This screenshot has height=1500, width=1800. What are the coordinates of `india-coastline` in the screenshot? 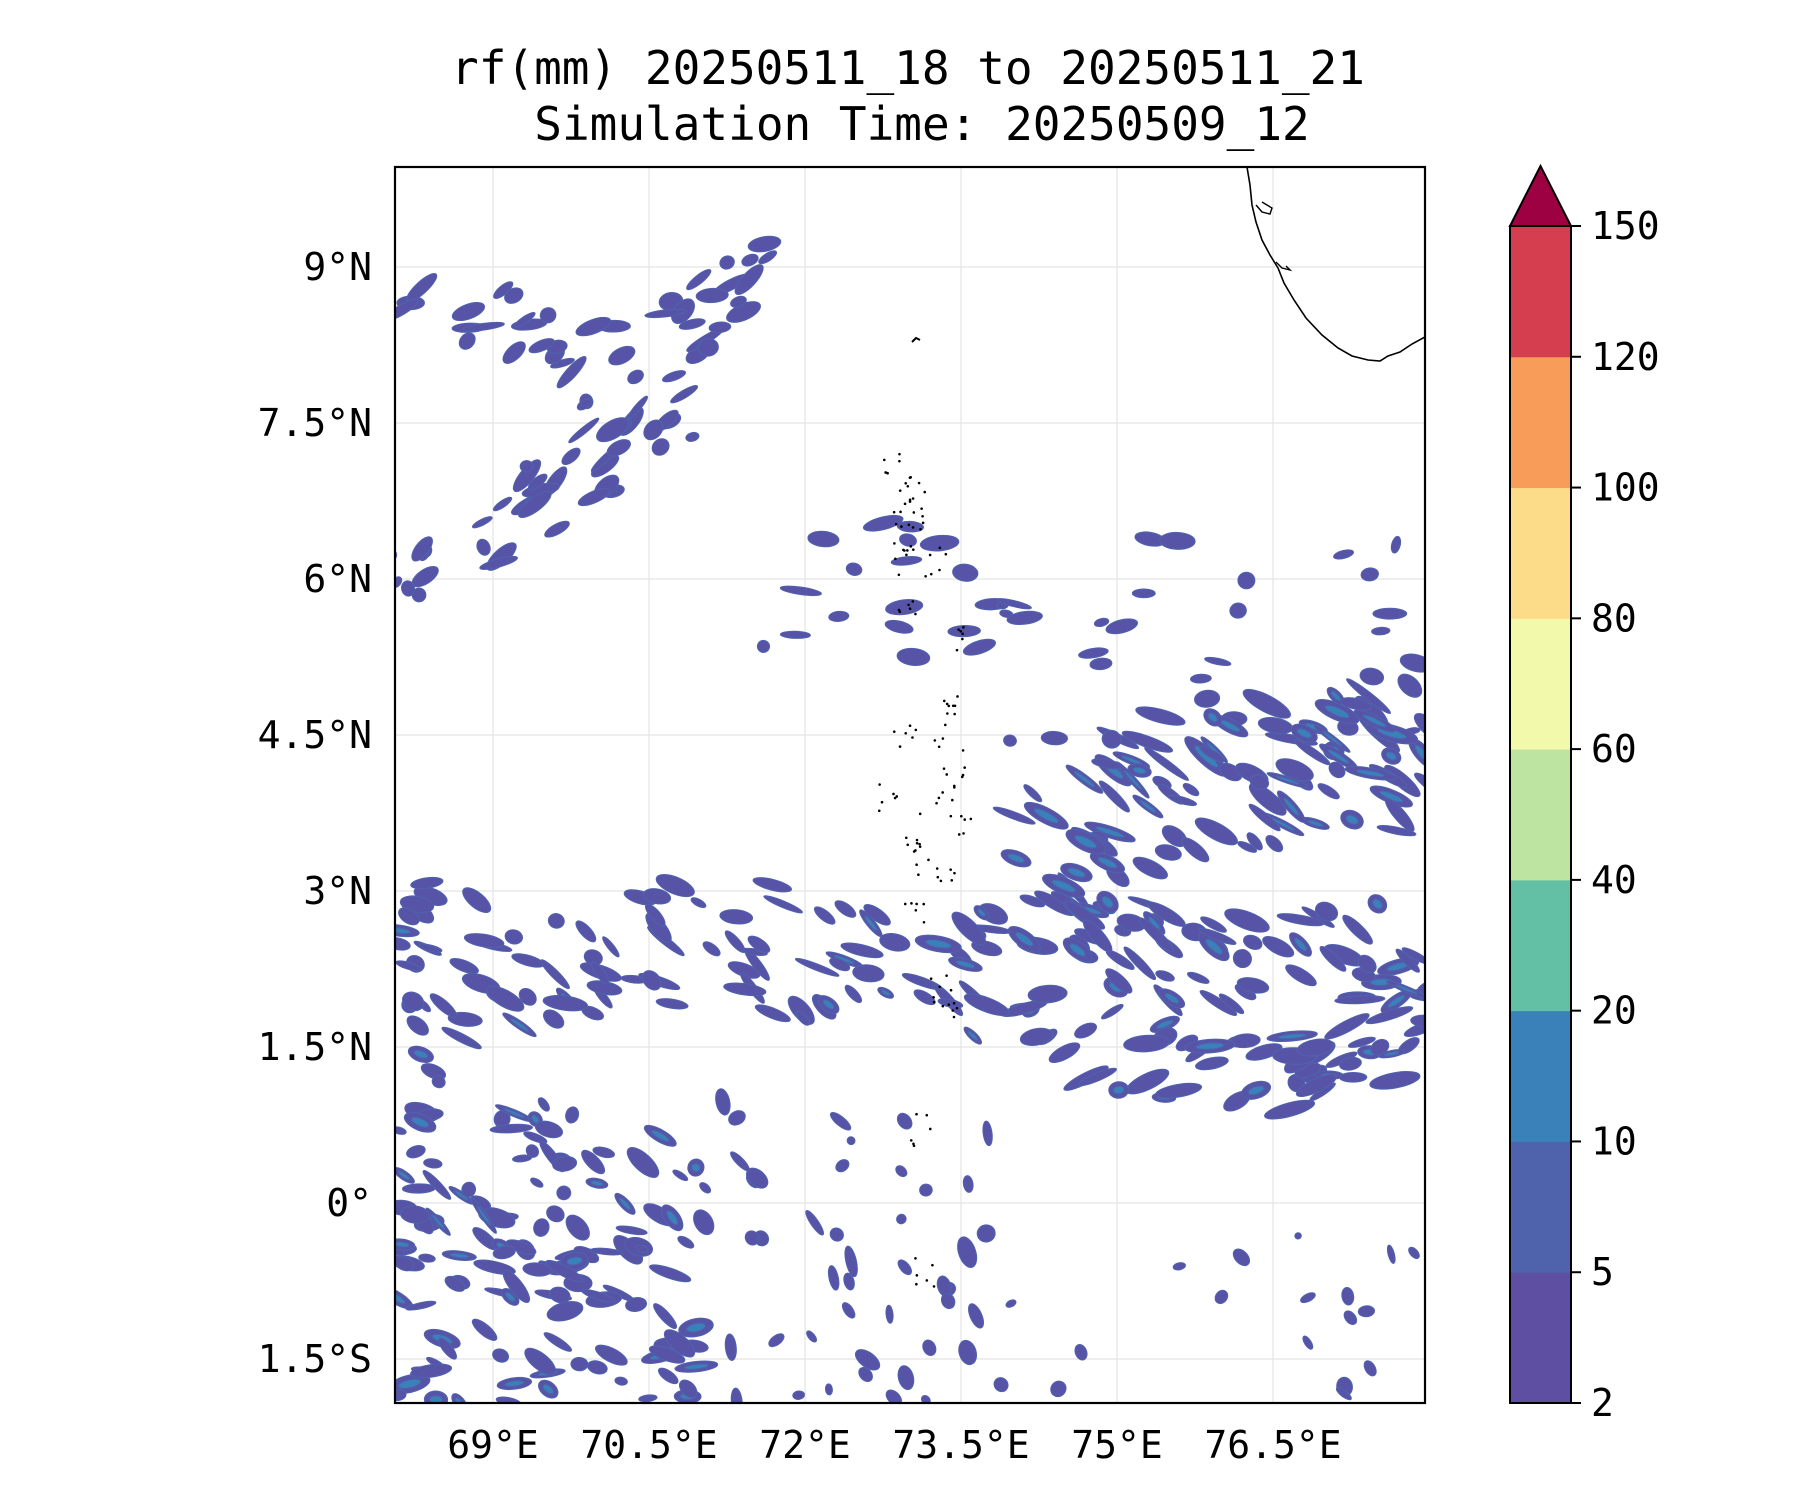 It's located at (1335, 264).